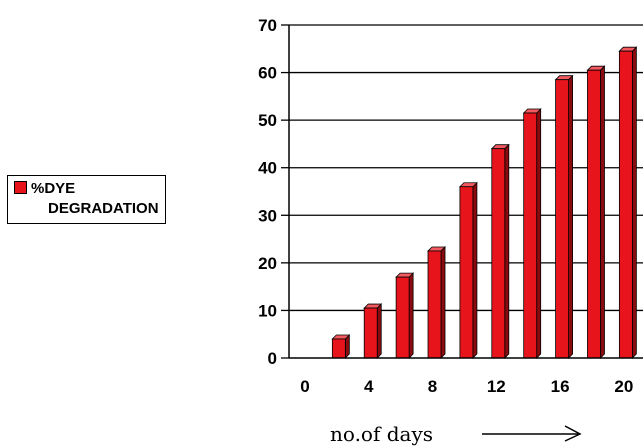  What do you see at coordinates (53, 188) in the screenshot?
I see `legend-label-line1: %DYE` at bounding box center [53, 188].